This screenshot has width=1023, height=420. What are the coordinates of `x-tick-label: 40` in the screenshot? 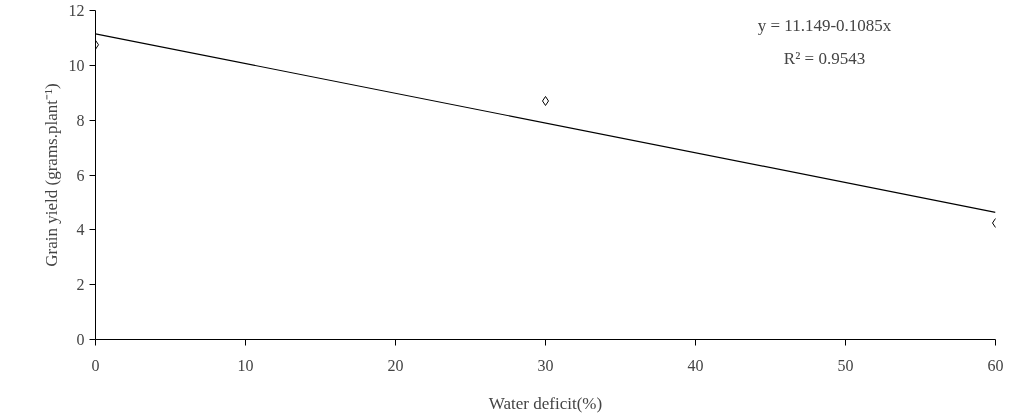 It's located at (695, 365).